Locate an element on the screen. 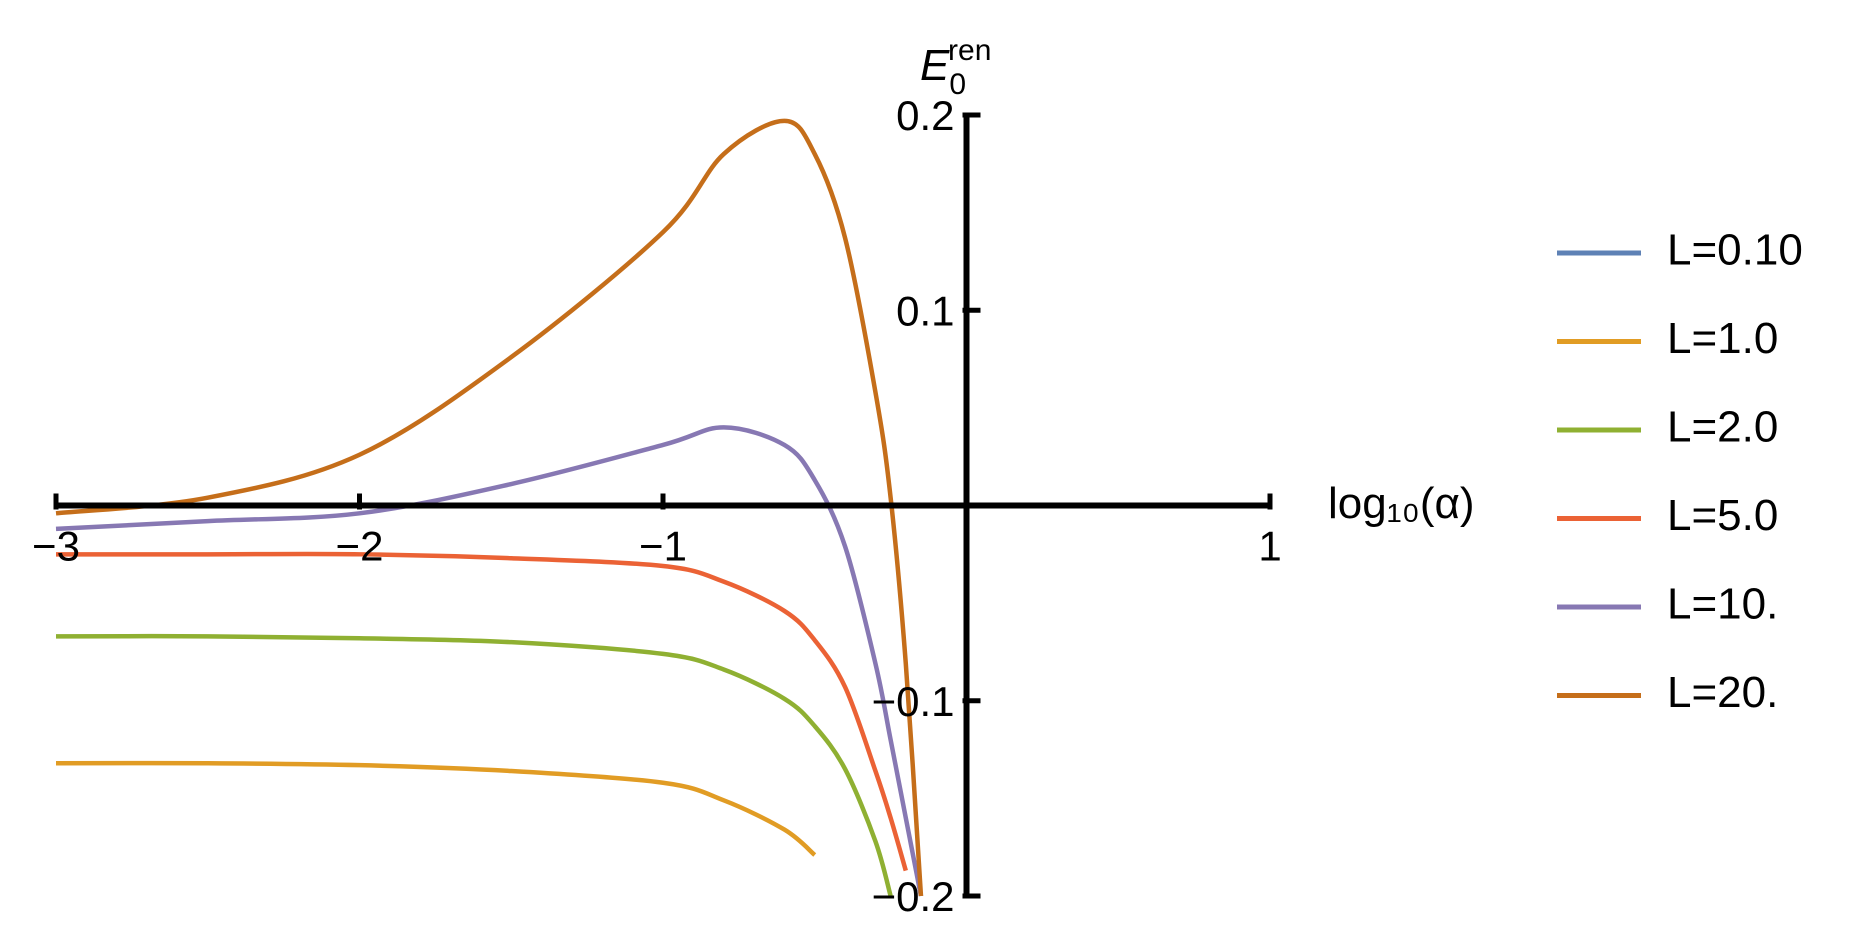 This screenshot has height=941, width=1850. y-label-sup: ren is located at coordinates (969, 50).